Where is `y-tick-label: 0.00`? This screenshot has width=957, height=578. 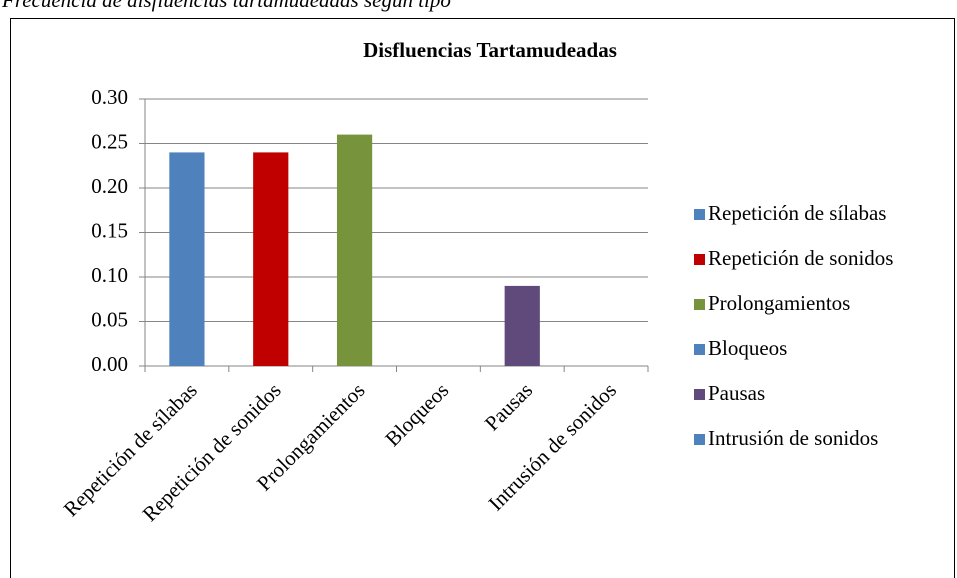
y-tick-label: 0.00 is located at coordinates (109, 364).